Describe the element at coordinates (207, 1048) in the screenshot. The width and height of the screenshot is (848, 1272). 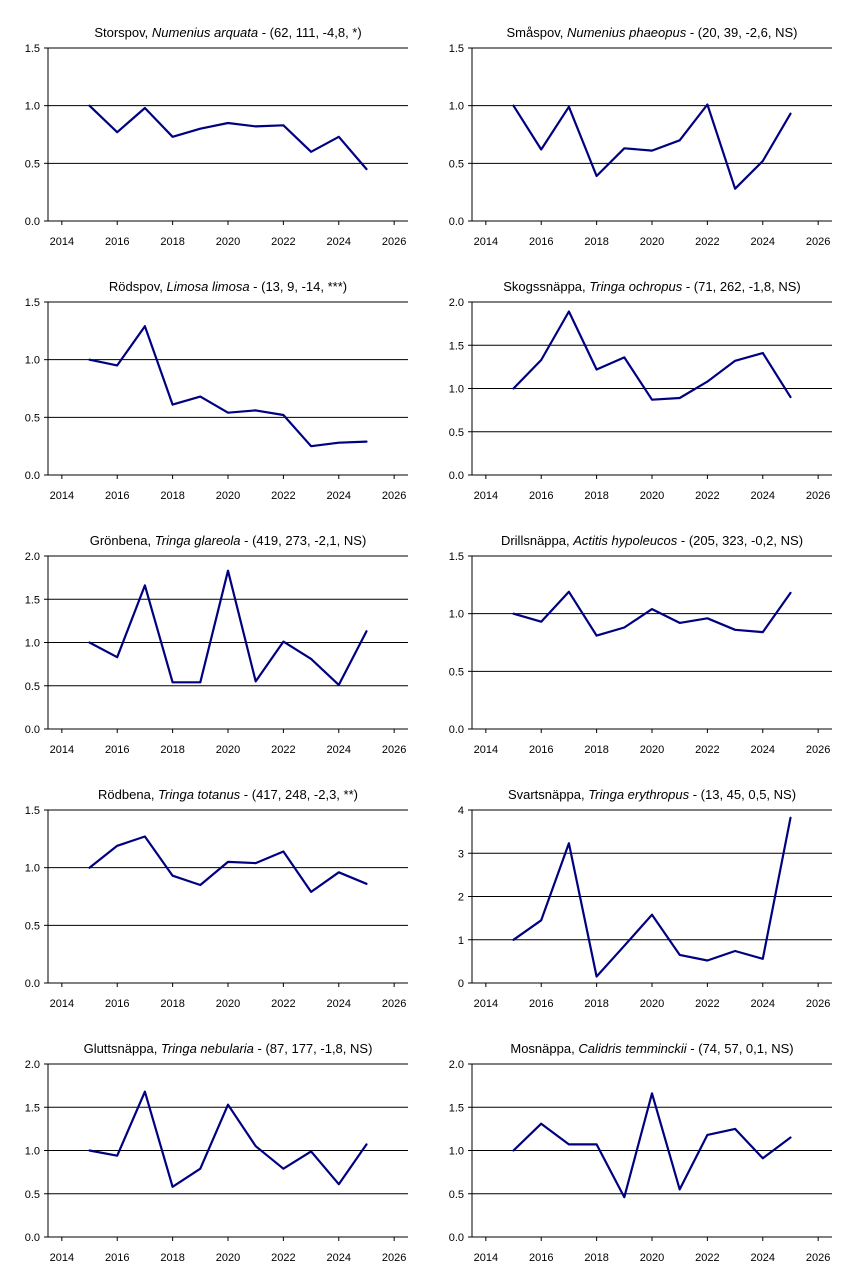
I see `title-scientific-name: Tringa nebularia` at that location.